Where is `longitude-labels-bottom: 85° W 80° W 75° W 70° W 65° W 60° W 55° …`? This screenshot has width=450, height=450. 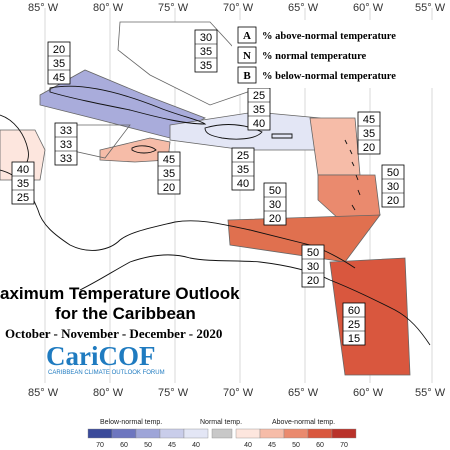
longitude-labels-bottom: 85° W 80° W 75° W 70° W 65° W 60° W 55° … is located at coordinates (237, 393).